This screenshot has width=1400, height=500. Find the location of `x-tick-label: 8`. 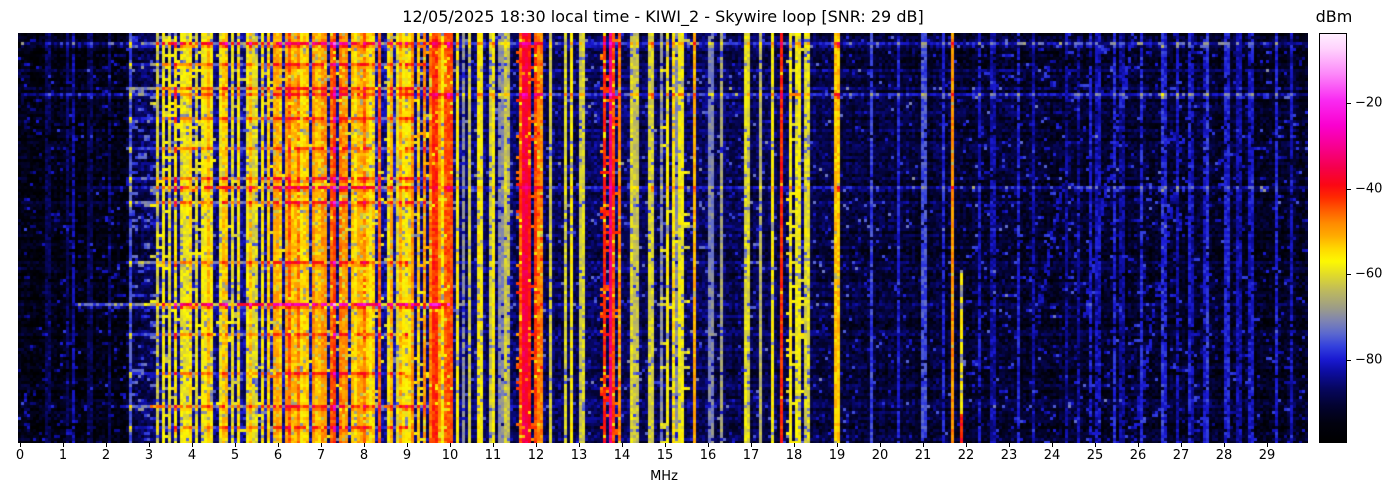

x-tick-label: 8 is located at coordinates (364, 455).